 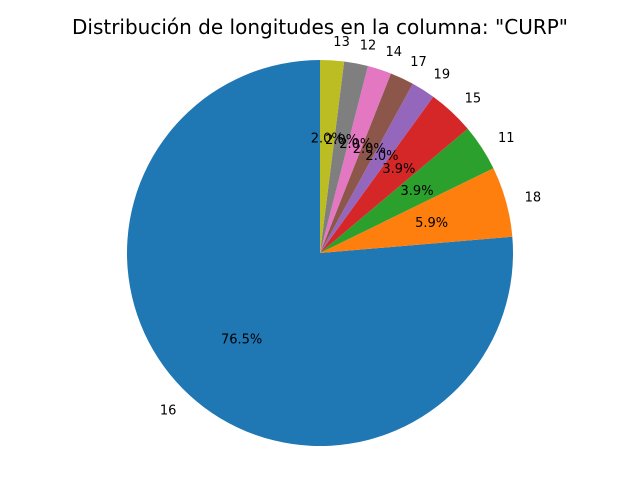 What do you see at coordinates (473, 99) in the screenshot?
I see `category-label-15: 15` at bounding box center [473, 99].